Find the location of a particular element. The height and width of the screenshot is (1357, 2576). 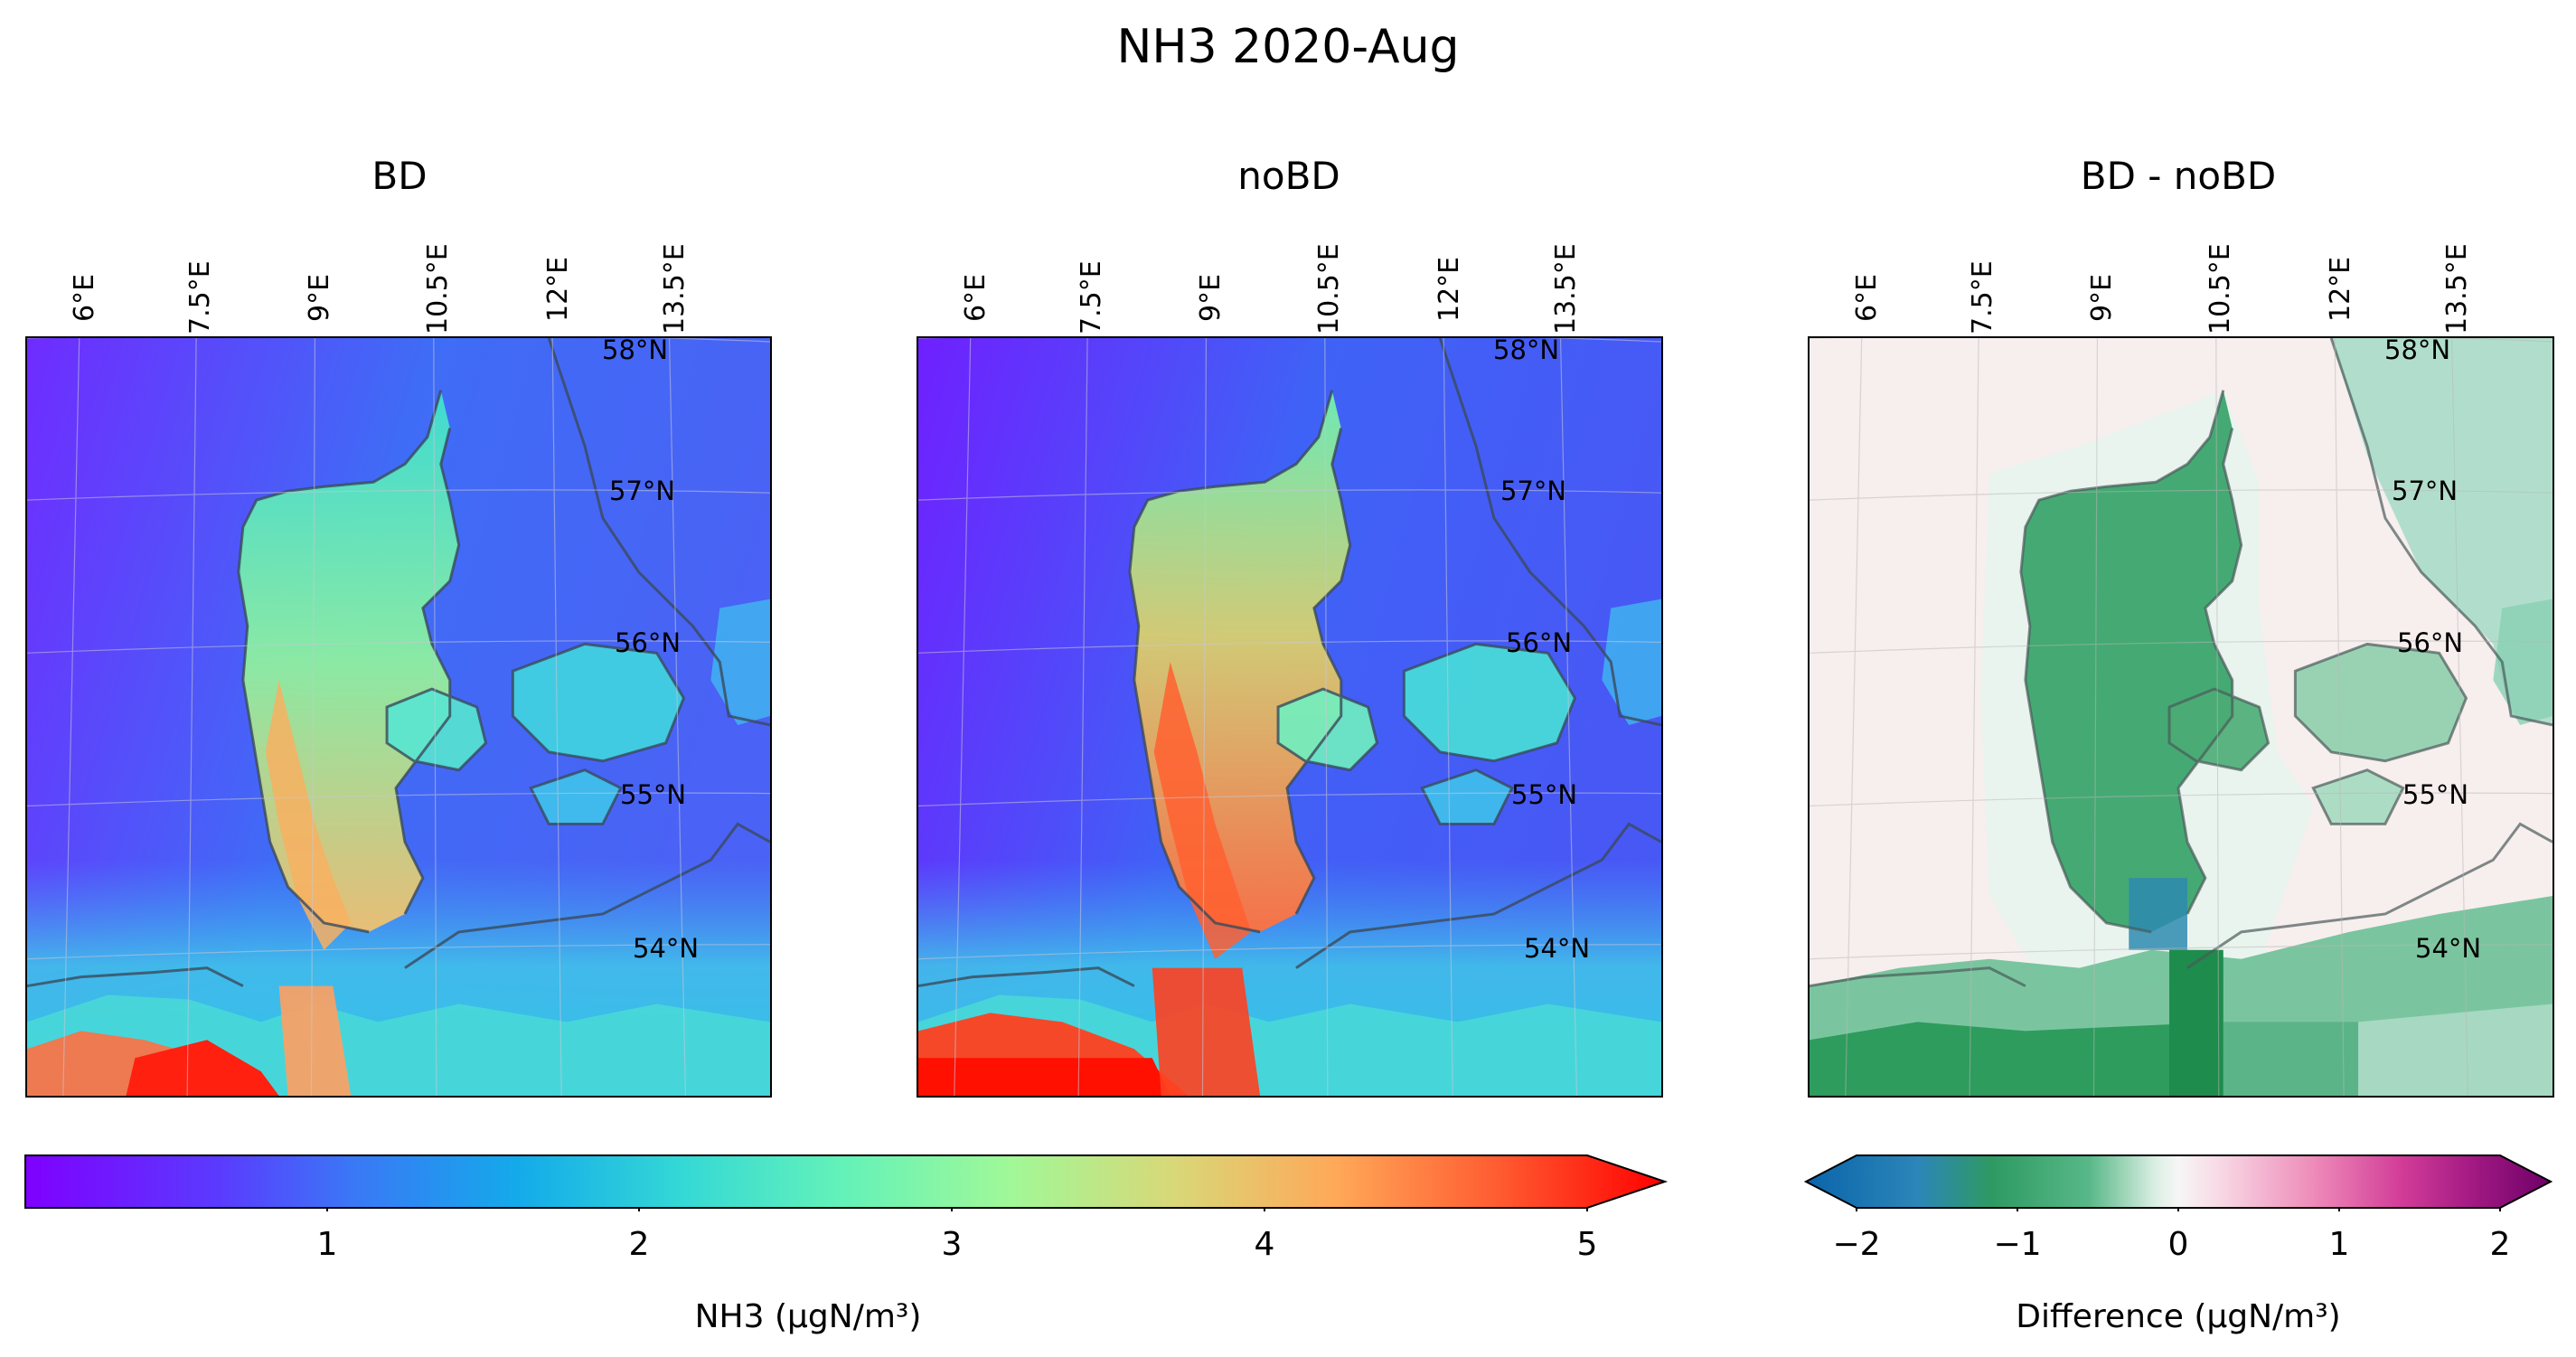

panel-title-bd: BD is located at coordinates (400, 176).